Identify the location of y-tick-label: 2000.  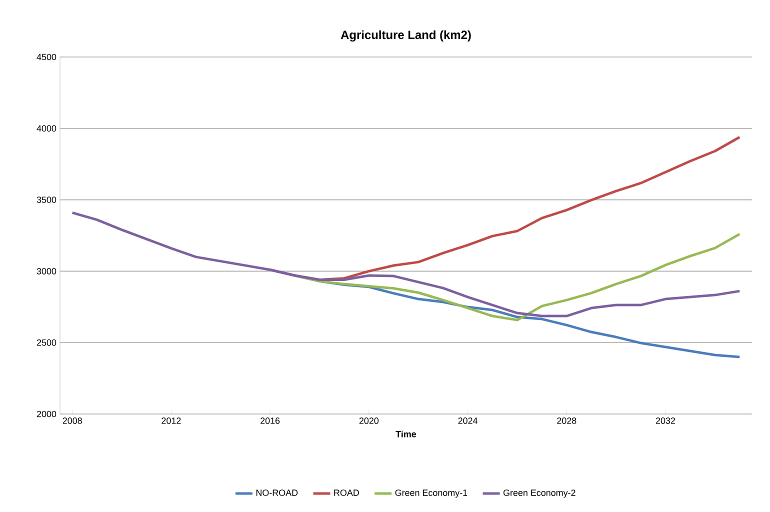
(46, 414).